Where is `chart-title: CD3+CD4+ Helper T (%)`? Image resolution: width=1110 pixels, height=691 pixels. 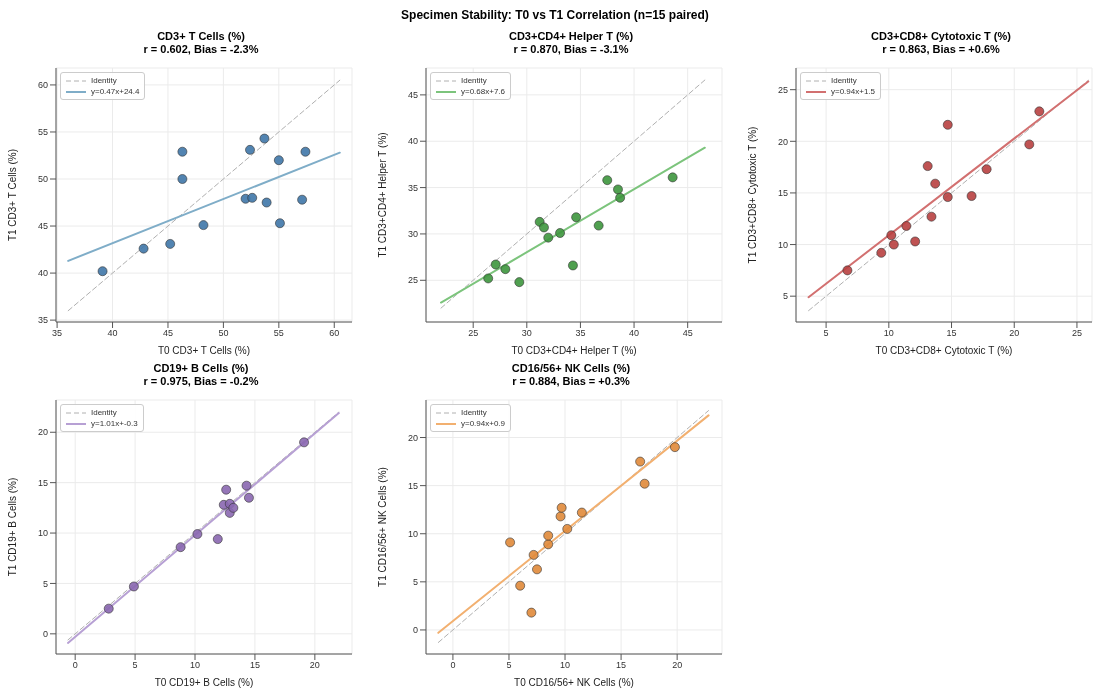
chart-title: CD3+CD4+ Helper T (%) is located at coordinates (571, 36).